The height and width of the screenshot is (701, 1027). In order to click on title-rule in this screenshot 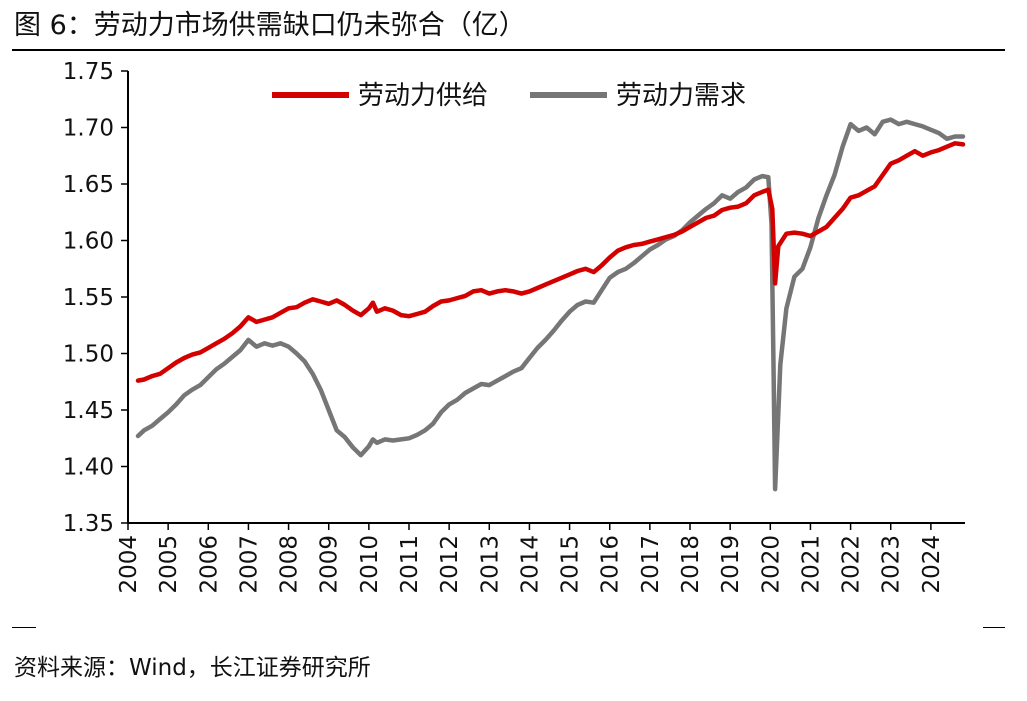, I will do `click(508, 50)`.